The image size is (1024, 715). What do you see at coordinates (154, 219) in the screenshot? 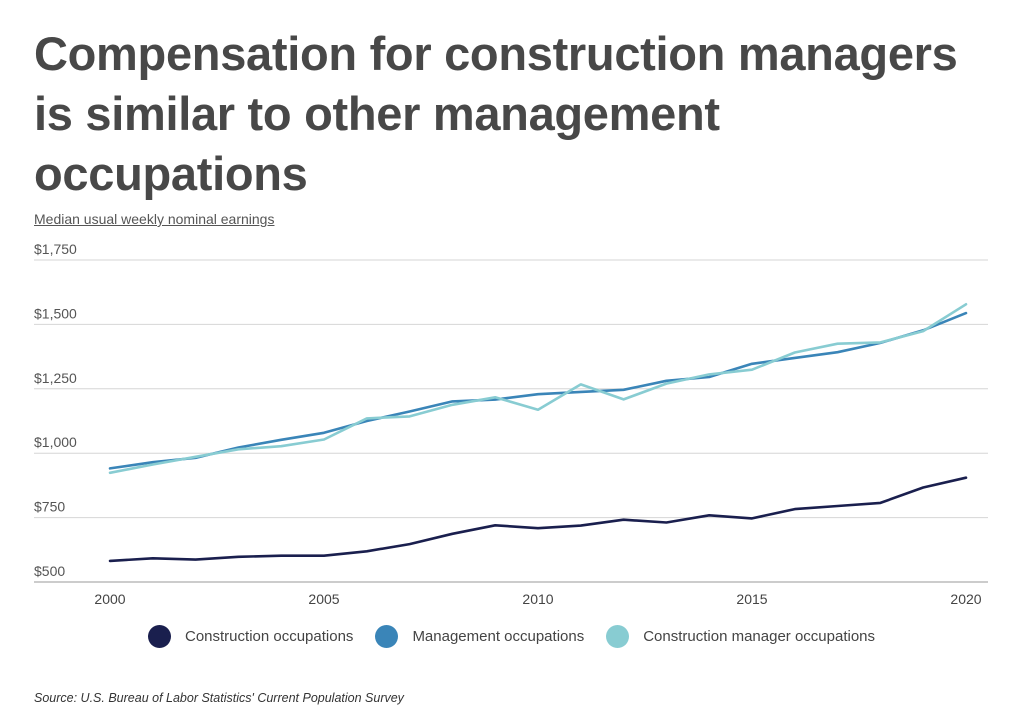
I see `y-axis-label: Median usual weekly nominal earnings` at bounding box center [154, 219].